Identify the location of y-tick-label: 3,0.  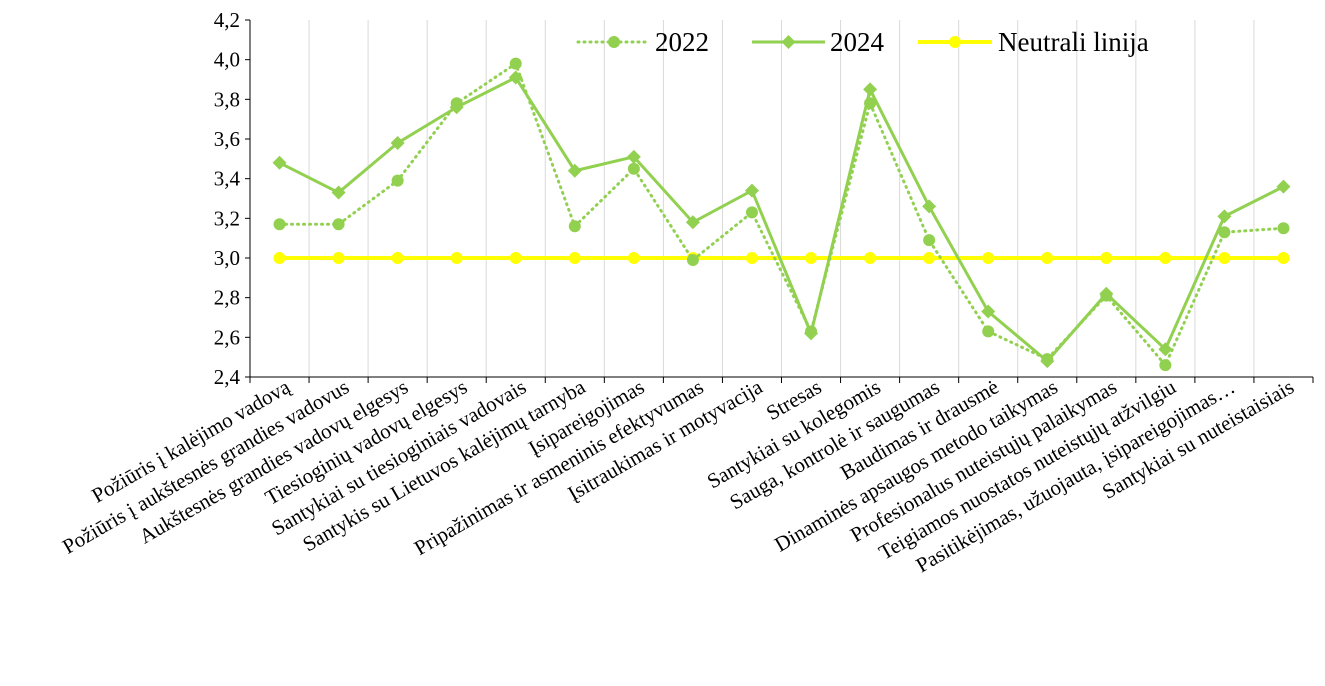
(227, 258).